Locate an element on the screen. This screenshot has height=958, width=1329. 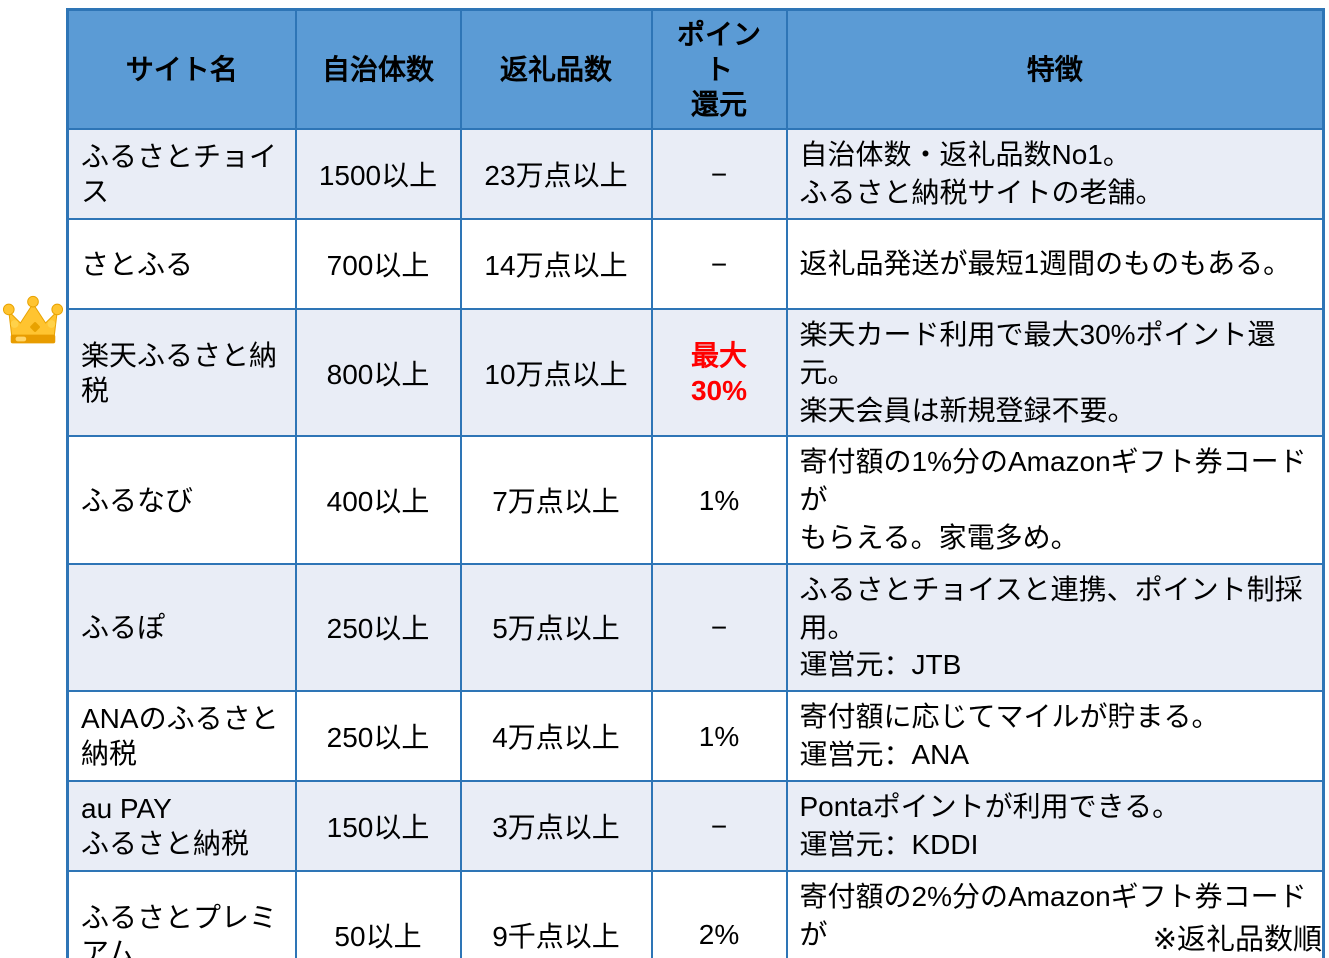
municipality-count-cell: 400以上 is located at coordinates (378, 500).